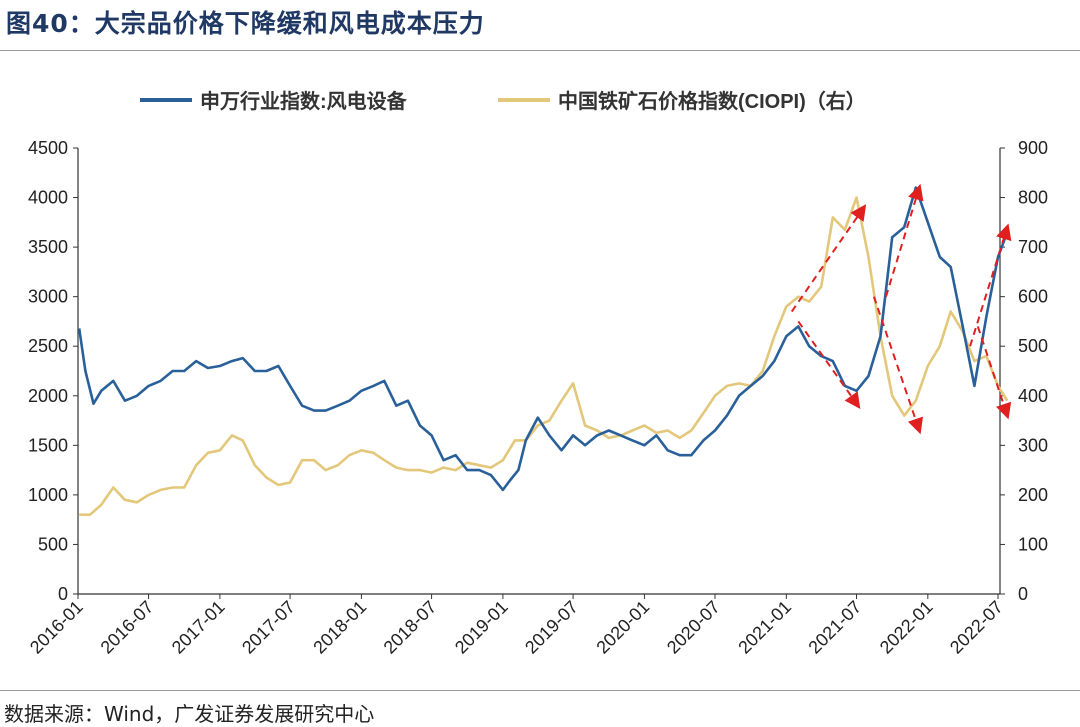  I want to click on x-tick-label: 2019-01, so click(481, 627).